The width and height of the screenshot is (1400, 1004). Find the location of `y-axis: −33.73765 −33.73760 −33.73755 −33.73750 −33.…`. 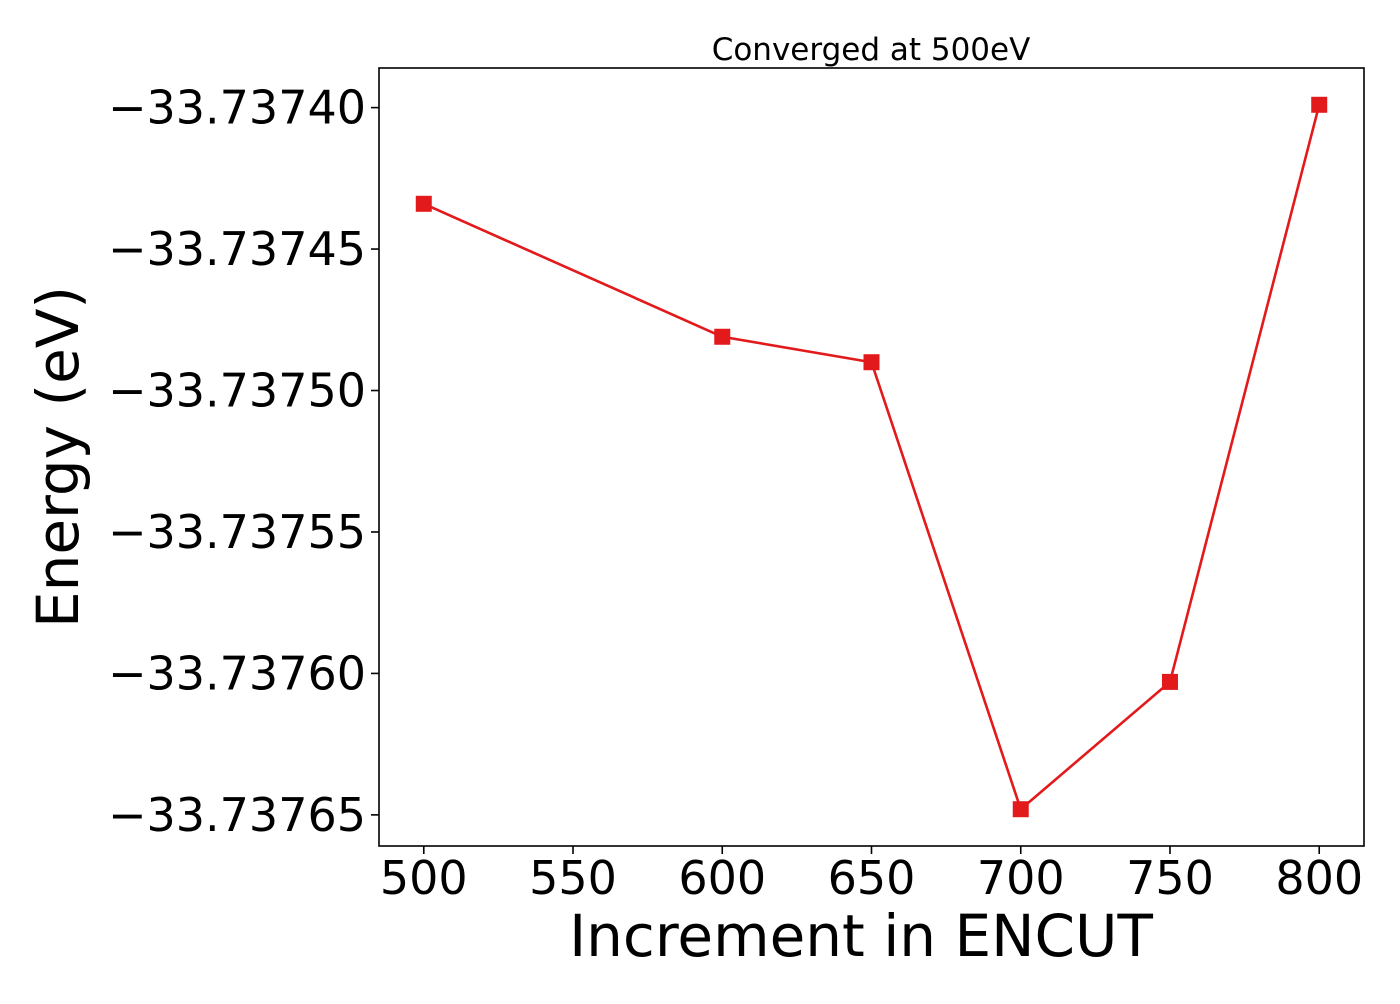

y-axis: −33.73765 −33.73760 −33.73755 −33.73750 −33.… is located at coordinates (243, 461).